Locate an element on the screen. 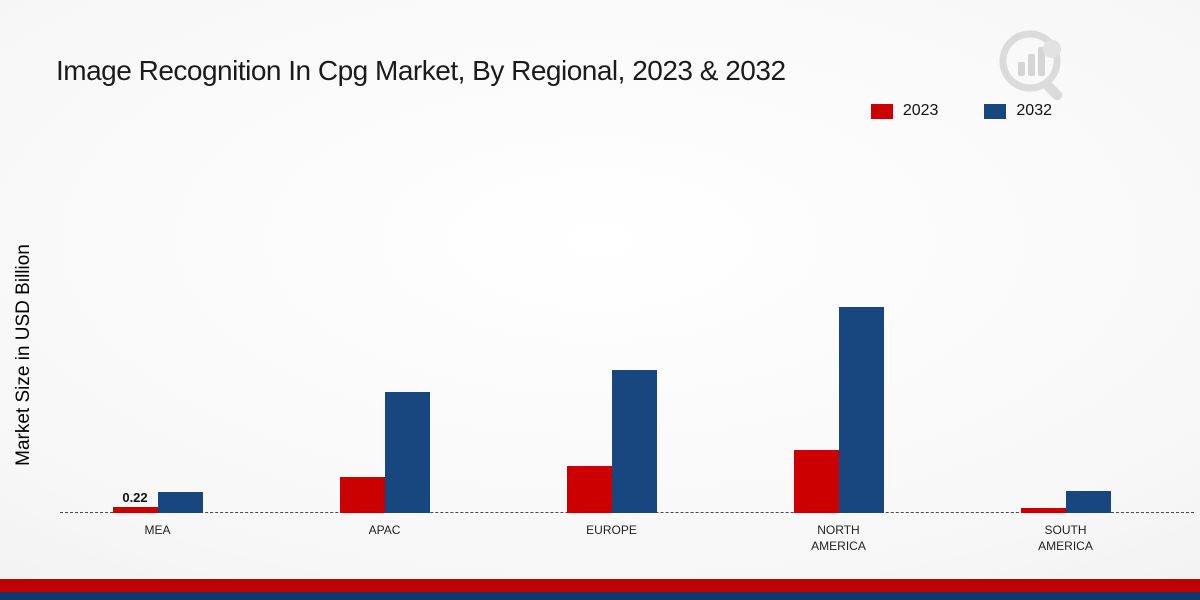 The width and height of the screenshot is (1200, 600). bar-2023-apac is located at coordinates (362, 495).